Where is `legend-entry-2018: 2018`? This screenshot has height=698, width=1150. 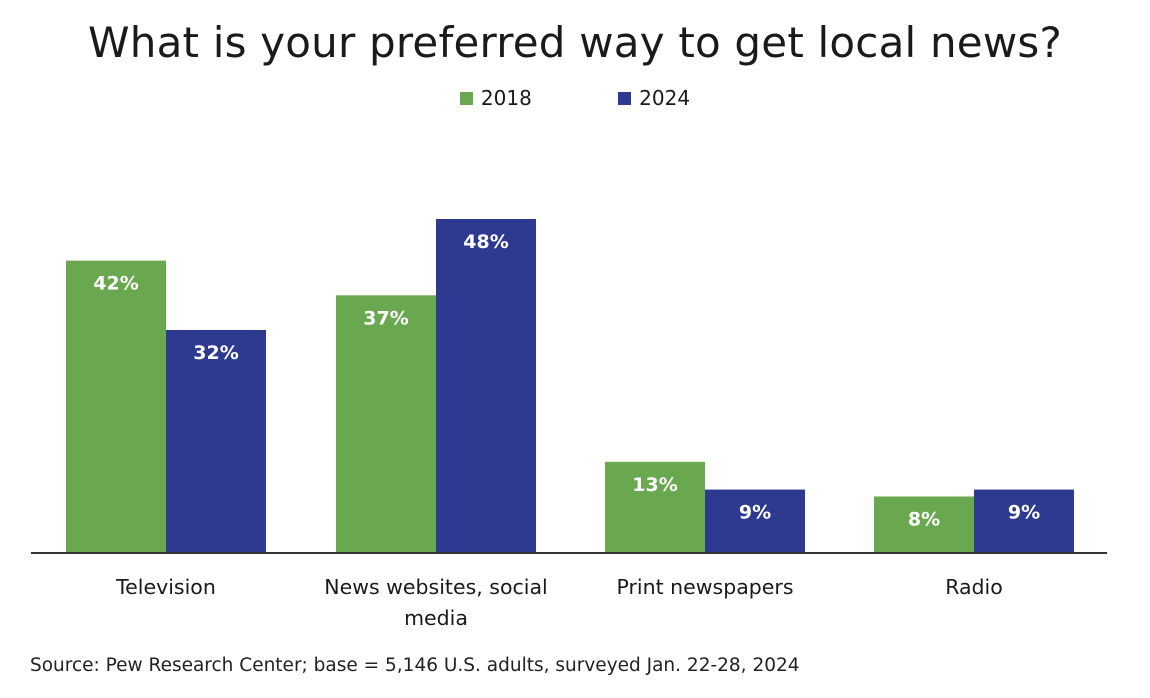 legend-entry-2018: 2018 is located at coordinates (495, 98).